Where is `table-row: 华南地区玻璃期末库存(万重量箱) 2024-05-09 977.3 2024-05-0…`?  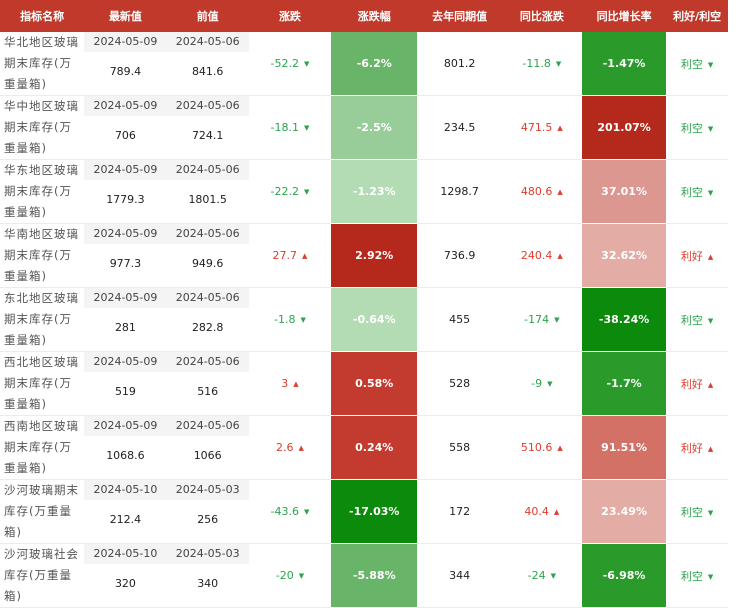
table-row: 华南地区玻璃期末库存(万重量箱) 2024-05-09 977.3 2024-05-0… is located at coordinates (364, 255).